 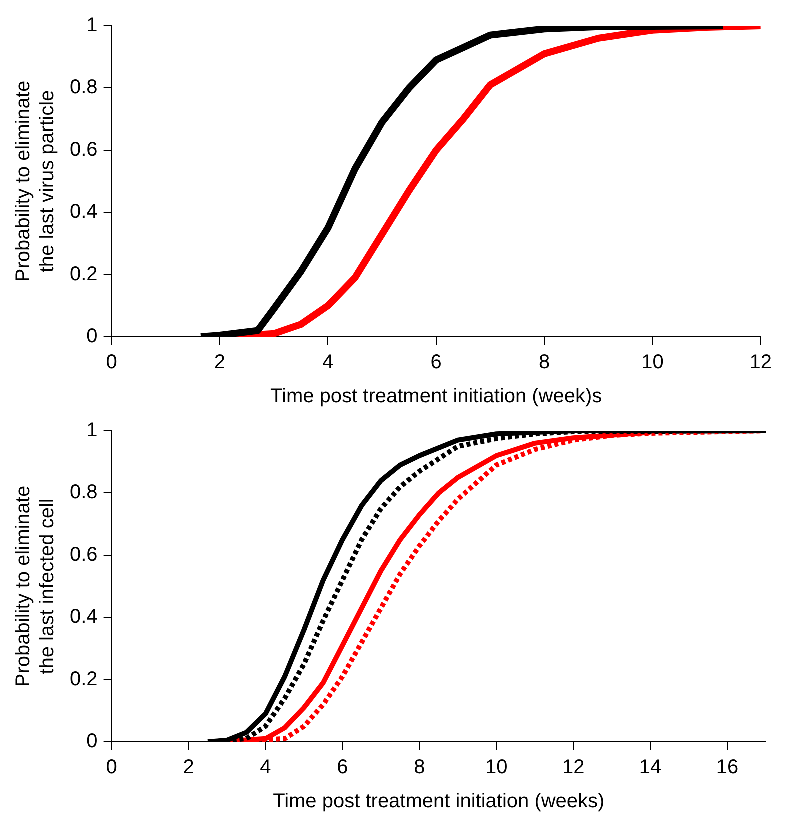 I want to click on x-axis-title: Time post treatment initiation (week)s, so click(x=436, y=397).